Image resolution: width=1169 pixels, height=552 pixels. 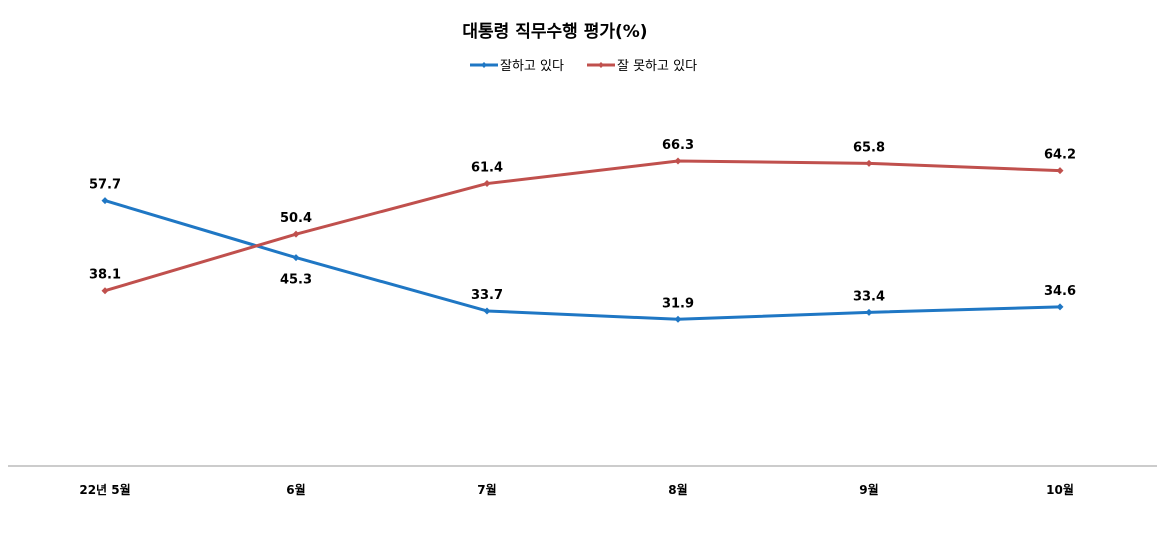 What do you see at coordinates (678, 303) in the screenshot?
I see `data-label: 31.9` at bounding box center [678, 303].